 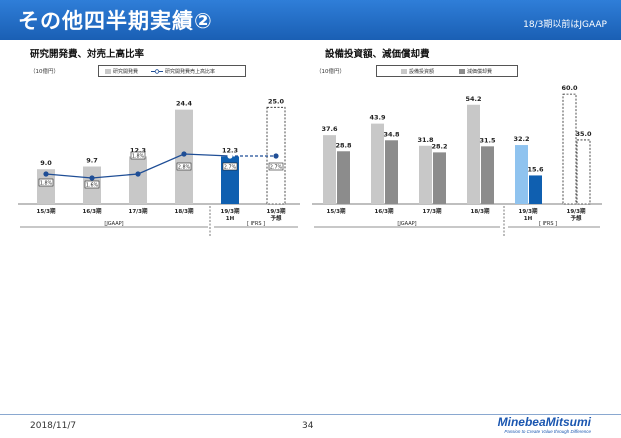 I want to click on left-panel-title: 研究開発費、対売上高比率, so click(x=87, y=54).